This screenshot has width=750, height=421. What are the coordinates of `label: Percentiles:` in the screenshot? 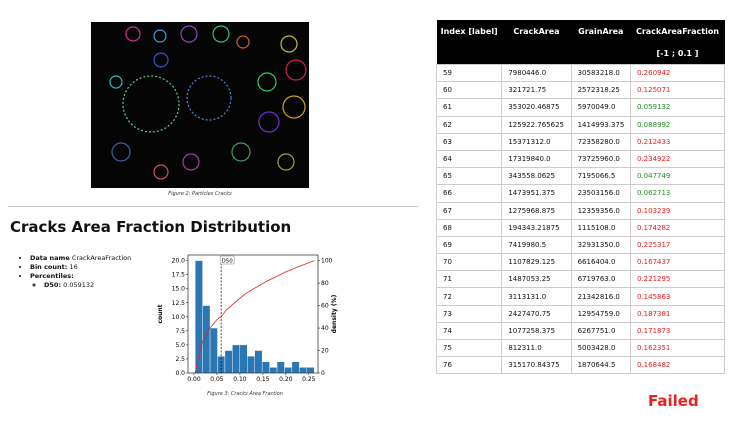 It's located at (52, 276).